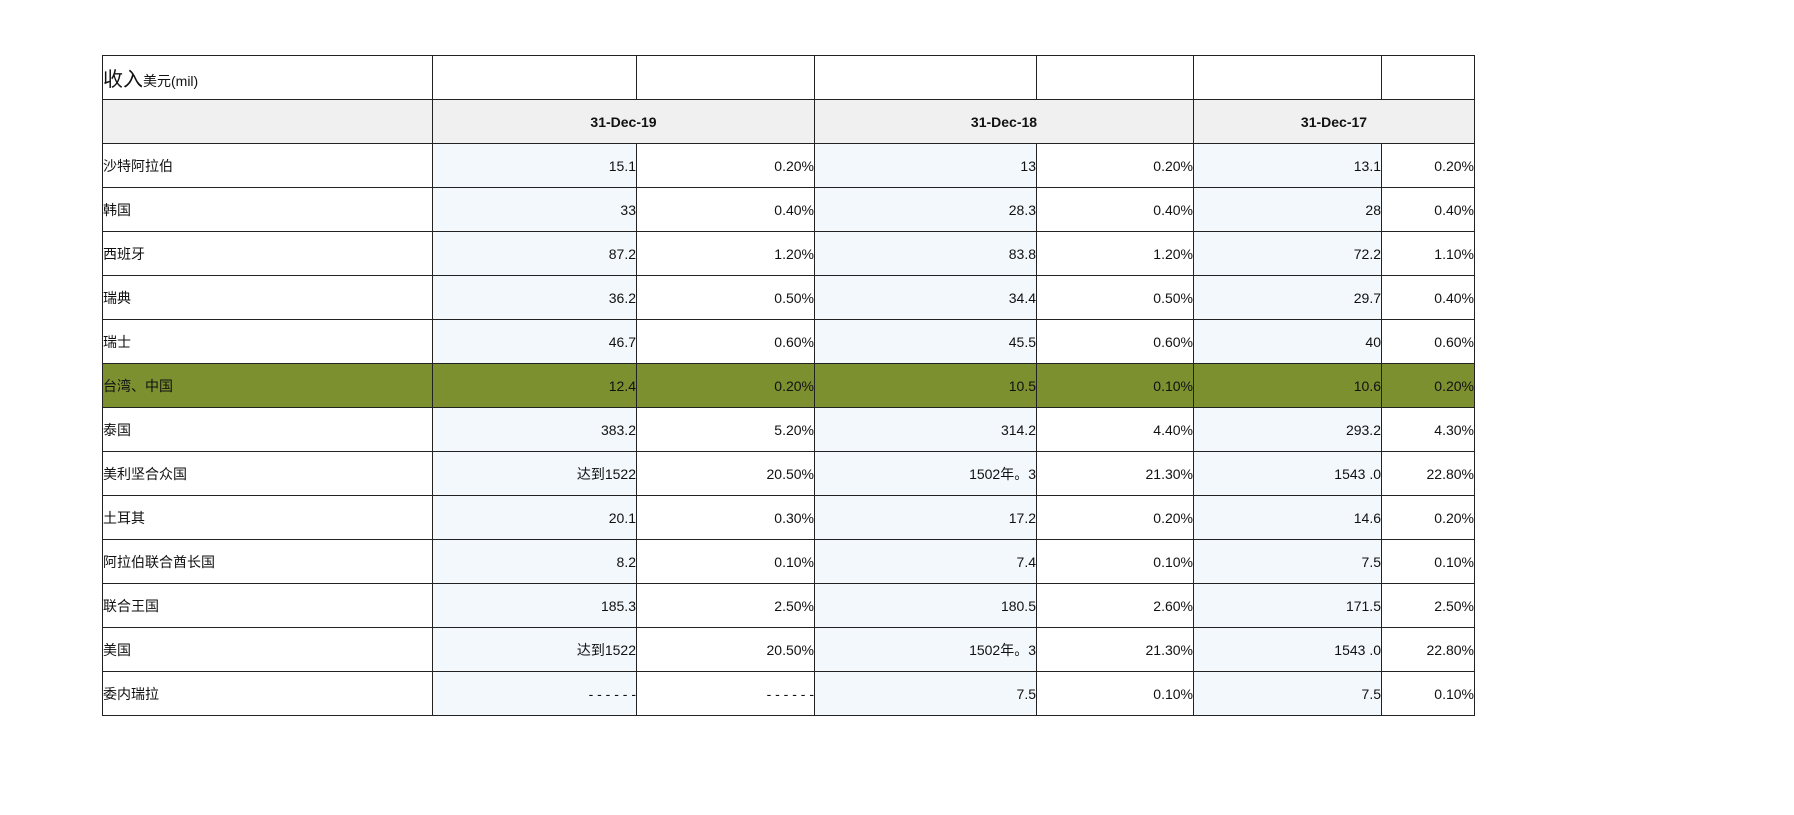 This screenshot has width=1794, height=815. I want to click on country-cell: 土耳其, so click(267, 517).